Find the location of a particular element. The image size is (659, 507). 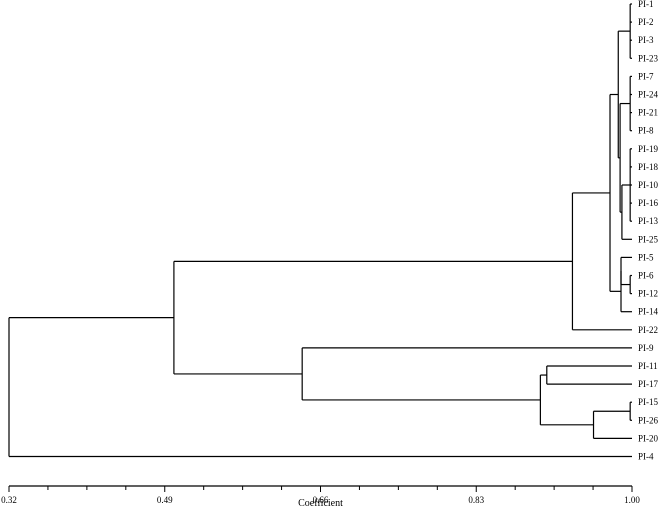

leaf-label: PI-20 is located at coordinates (648, 438).